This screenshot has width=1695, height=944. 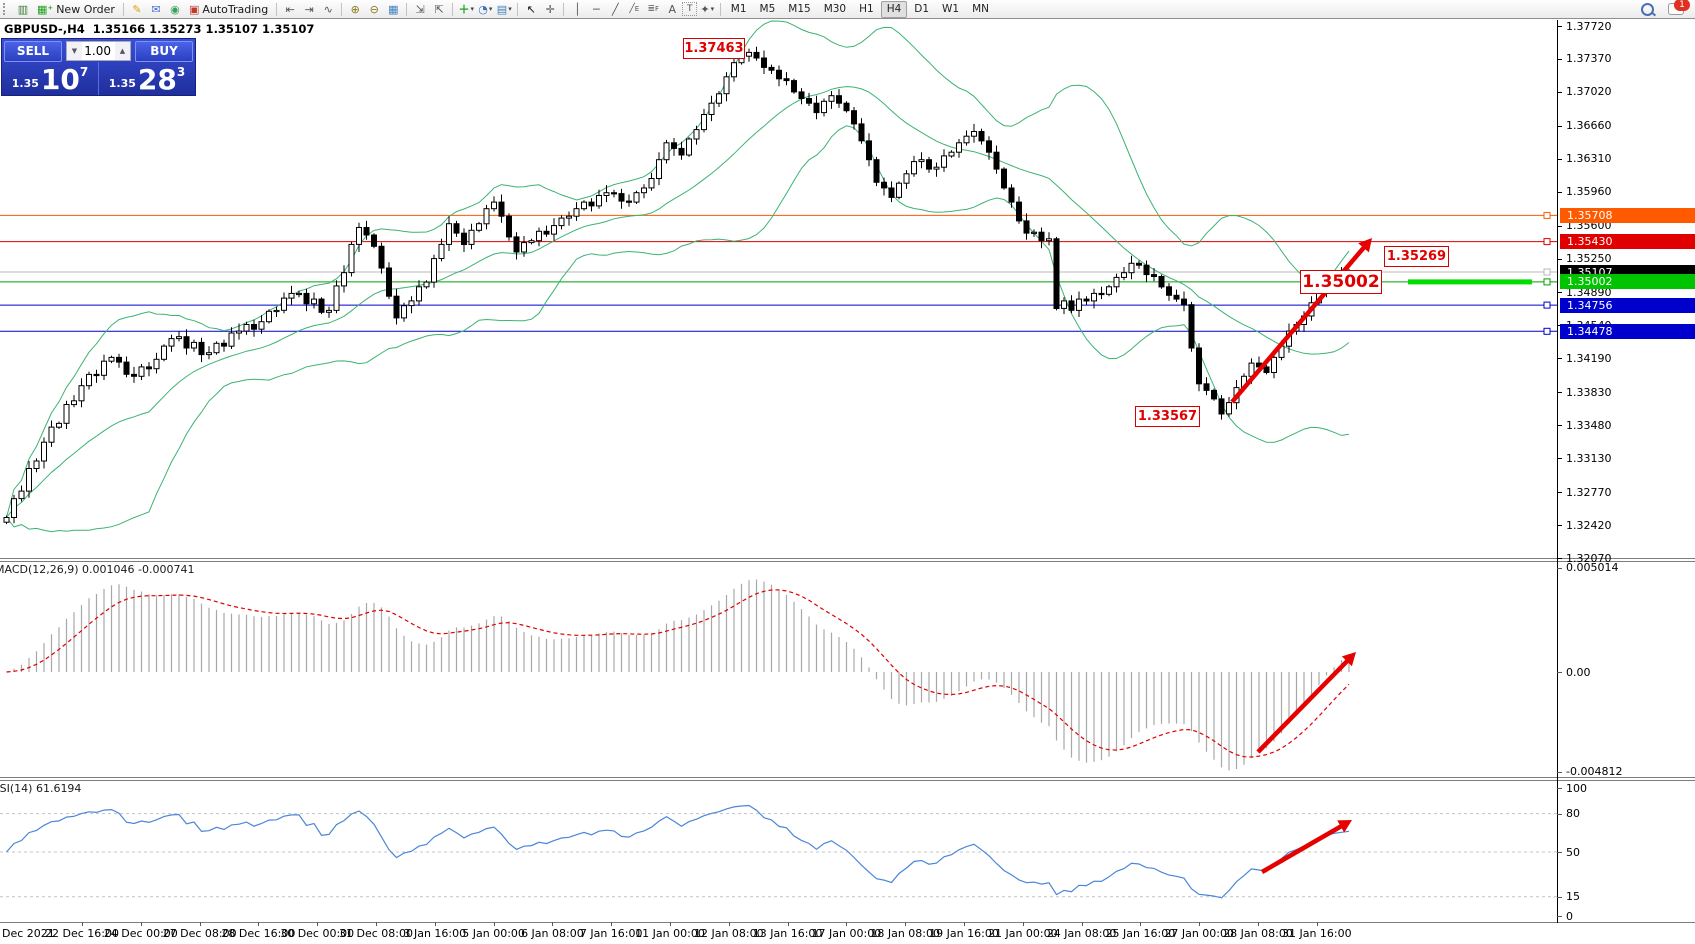 What do you see at coordinates (194, 9) in the screenshot?
I see `autotrading-icon: ▣` at bounding box center [194, 9].